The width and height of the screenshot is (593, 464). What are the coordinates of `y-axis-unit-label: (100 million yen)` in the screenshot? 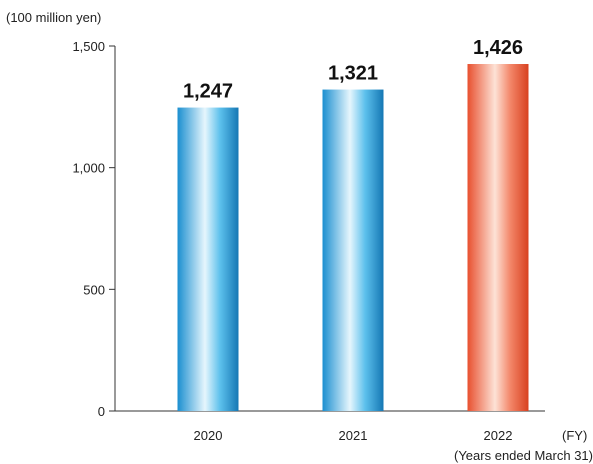 It's located at (53, 17).